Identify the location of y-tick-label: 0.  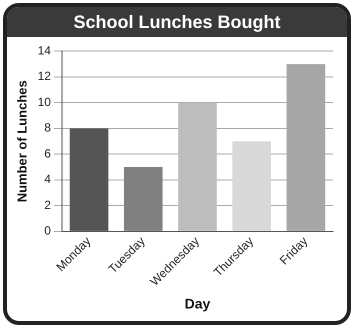
(48, 231).